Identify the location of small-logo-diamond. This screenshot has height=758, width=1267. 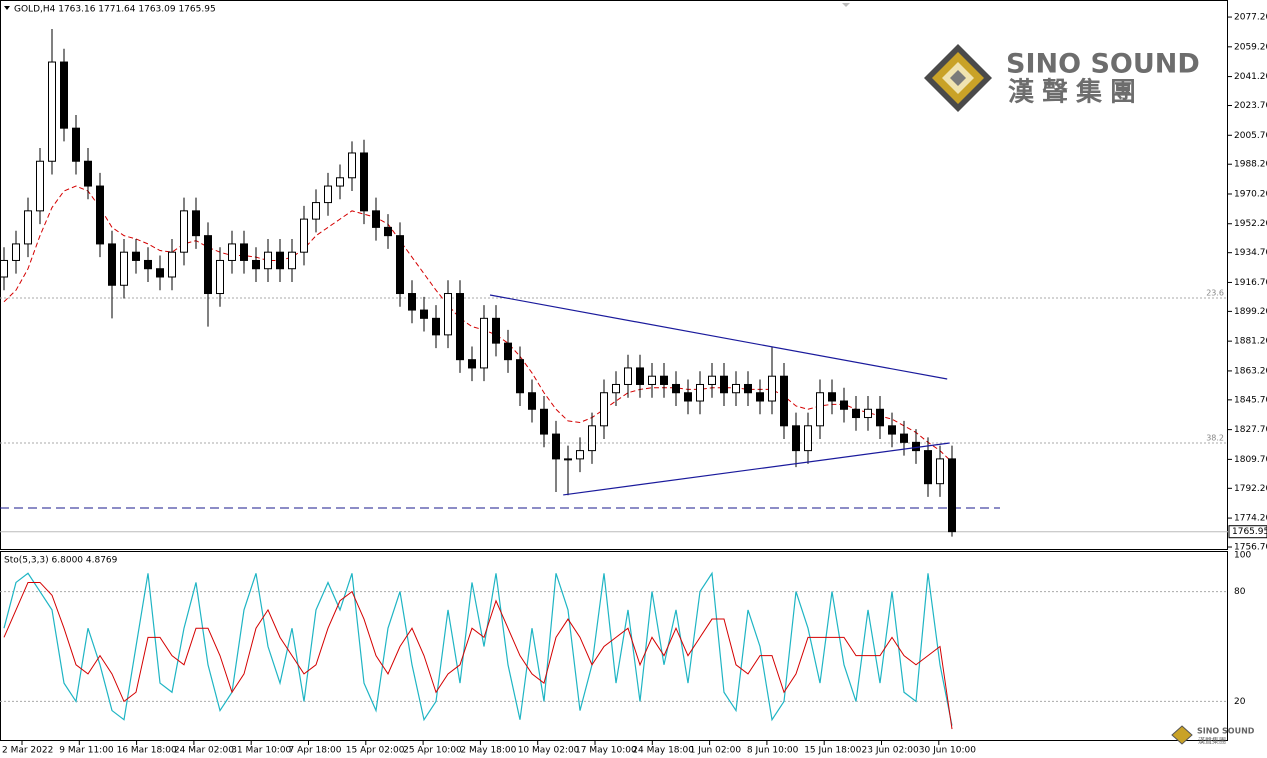
(1182, 735).